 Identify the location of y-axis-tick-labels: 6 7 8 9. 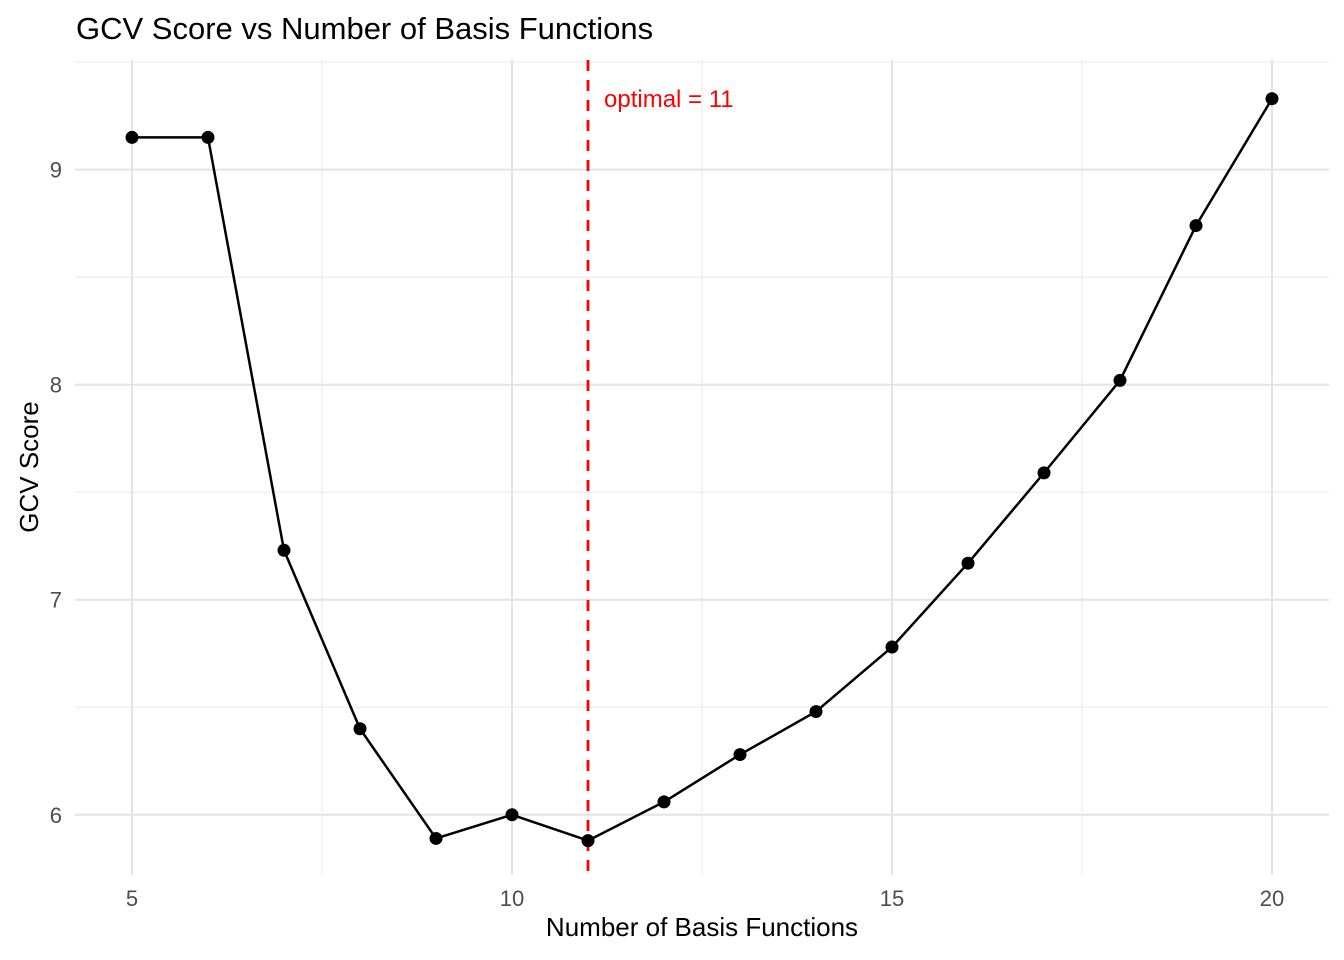
(56, 493).